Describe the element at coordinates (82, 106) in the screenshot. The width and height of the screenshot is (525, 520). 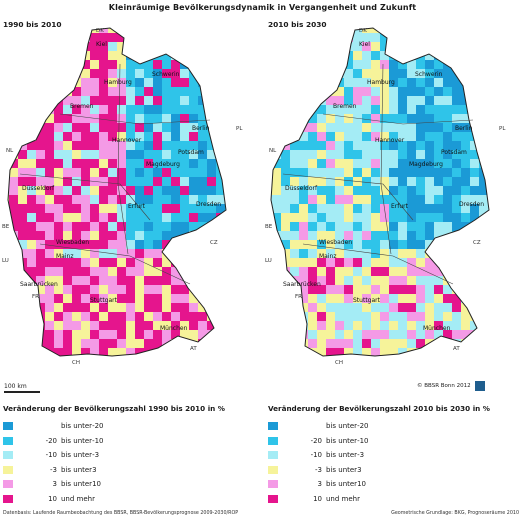
I see `city-label: Bremen` at that location.